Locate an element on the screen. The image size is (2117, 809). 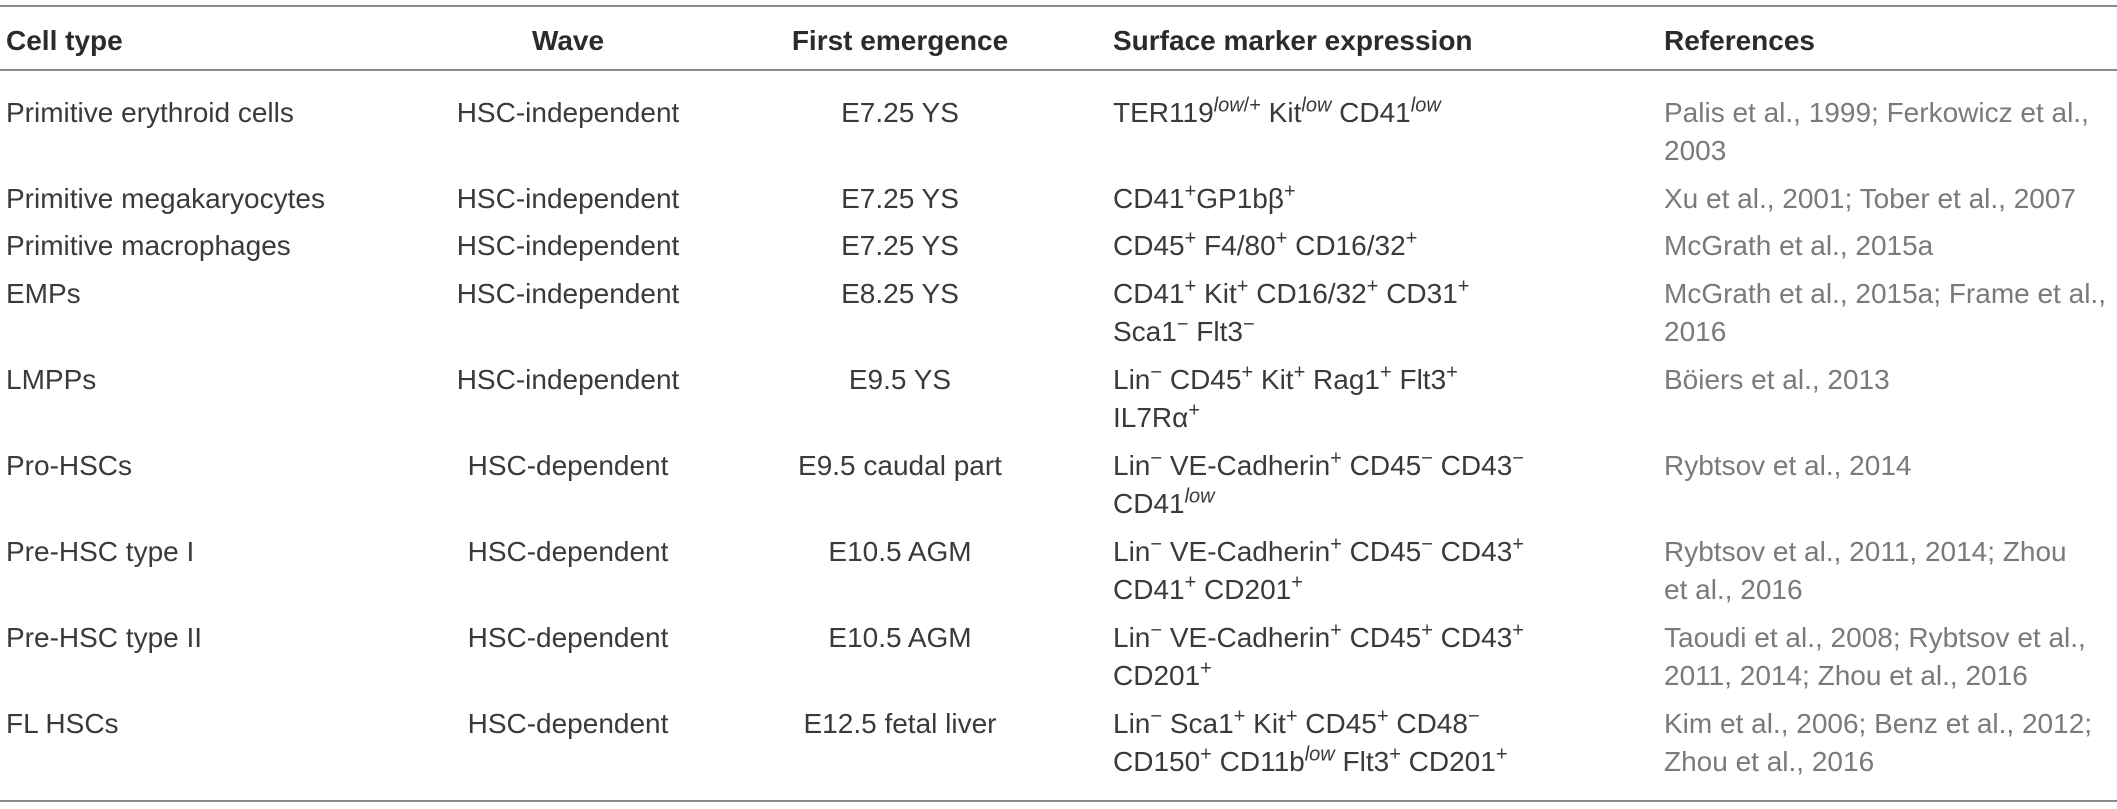
surface-marker-expression: CD41+ Kit+ CD16/32+ CD31+ Sca1− Flt3− is located at coordinates (1393, 313).